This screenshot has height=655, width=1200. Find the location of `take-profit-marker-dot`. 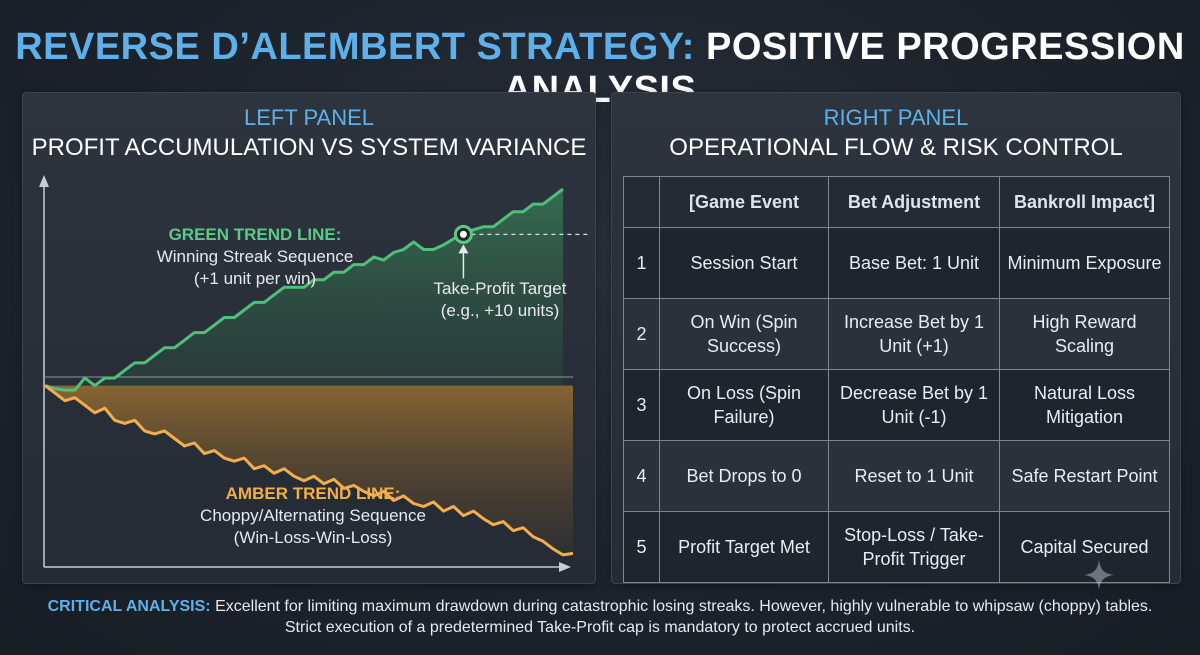

take-profit-marker-dot is located at coordinates (463, 234).